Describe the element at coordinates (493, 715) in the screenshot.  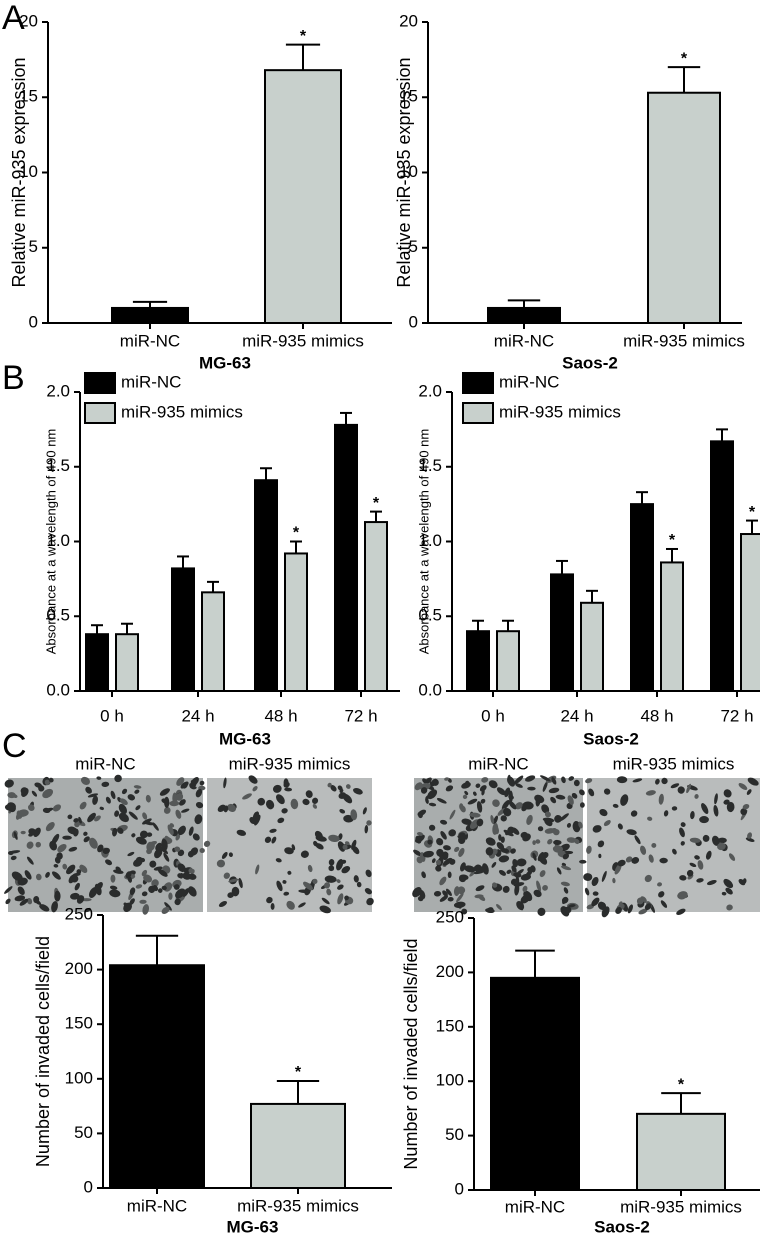
I see `x-tick-label: 0 h` at that location.